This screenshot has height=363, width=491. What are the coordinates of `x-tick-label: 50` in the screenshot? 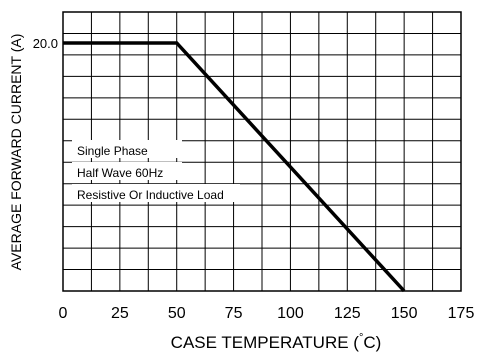 It's located at (177, 313).